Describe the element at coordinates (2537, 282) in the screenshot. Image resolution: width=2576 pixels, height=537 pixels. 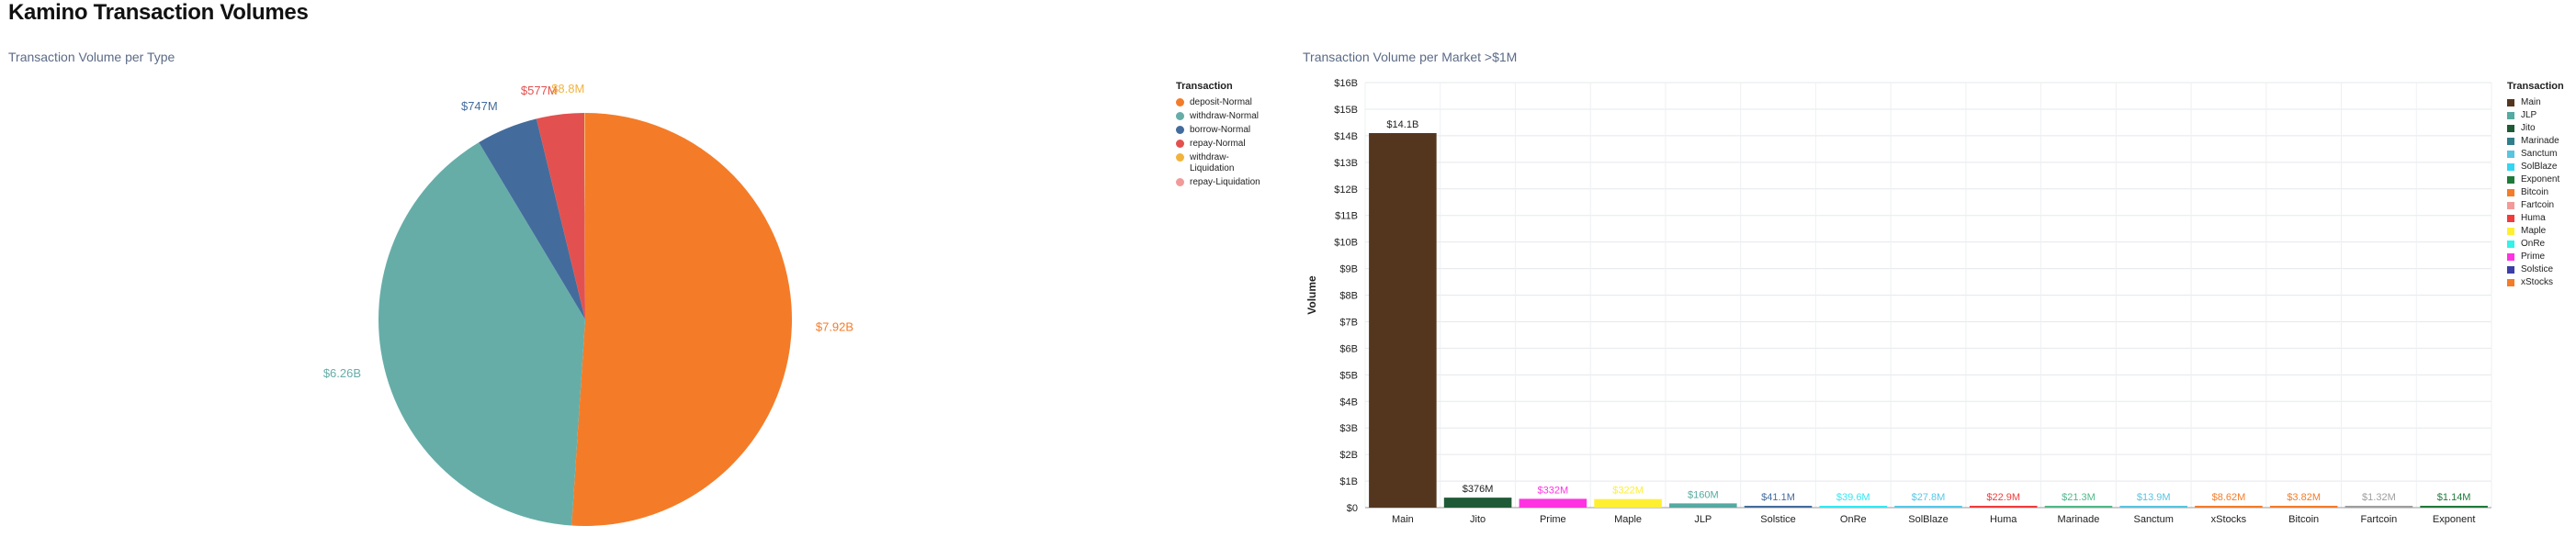
I see `legend-label: xStocks` at that location.